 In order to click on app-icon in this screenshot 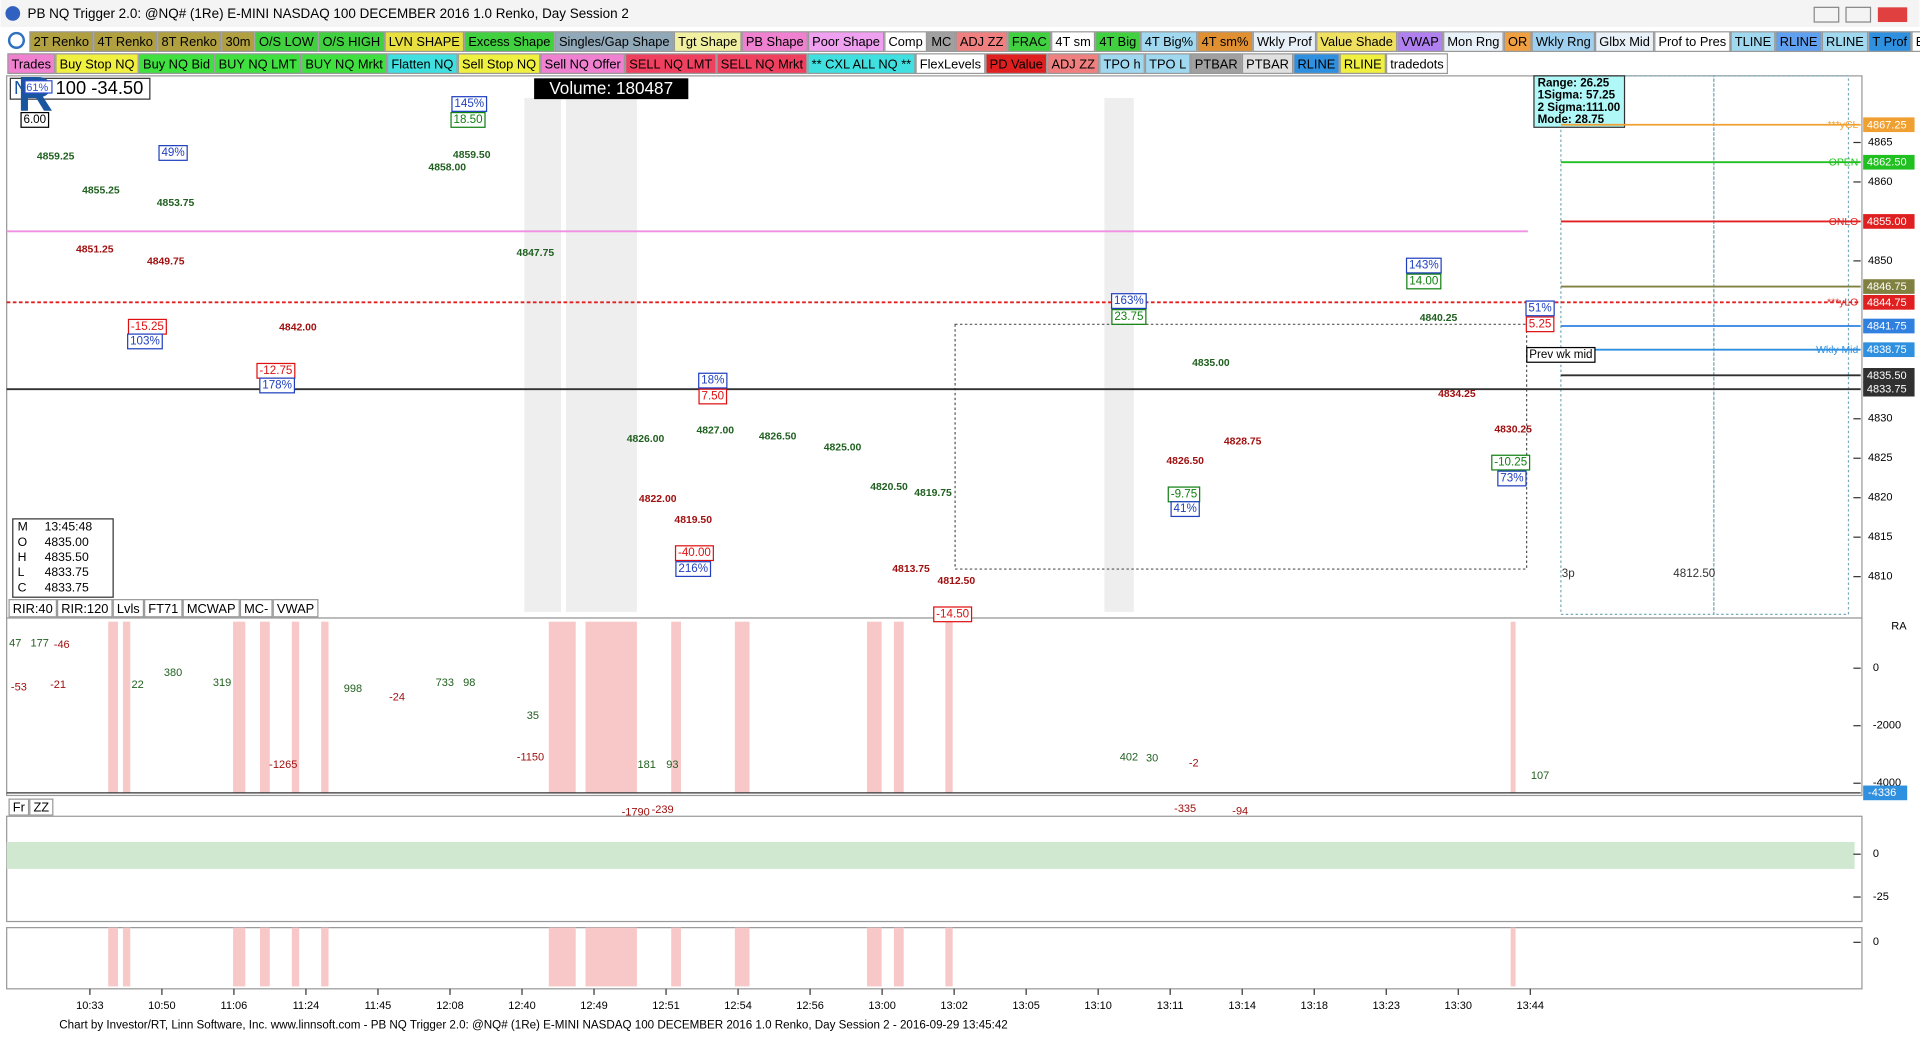, I will do `click(13, 13)`.